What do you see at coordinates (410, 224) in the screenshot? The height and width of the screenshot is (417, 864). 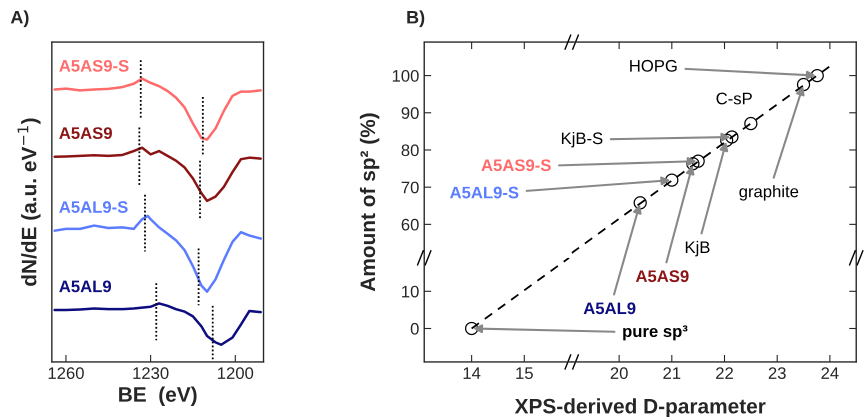 I see `y-tick-label: 60` at bounding box center [410, 224].